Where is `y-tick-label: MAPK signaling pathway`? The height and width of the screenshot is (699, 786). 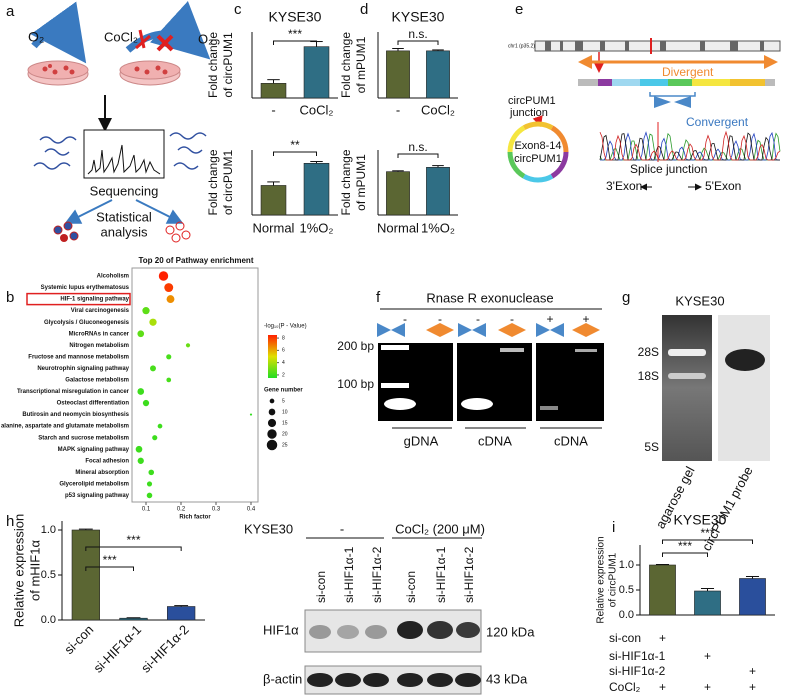
y-tick-label: MAPK signaling pathway is located at coordinates (94, 450).